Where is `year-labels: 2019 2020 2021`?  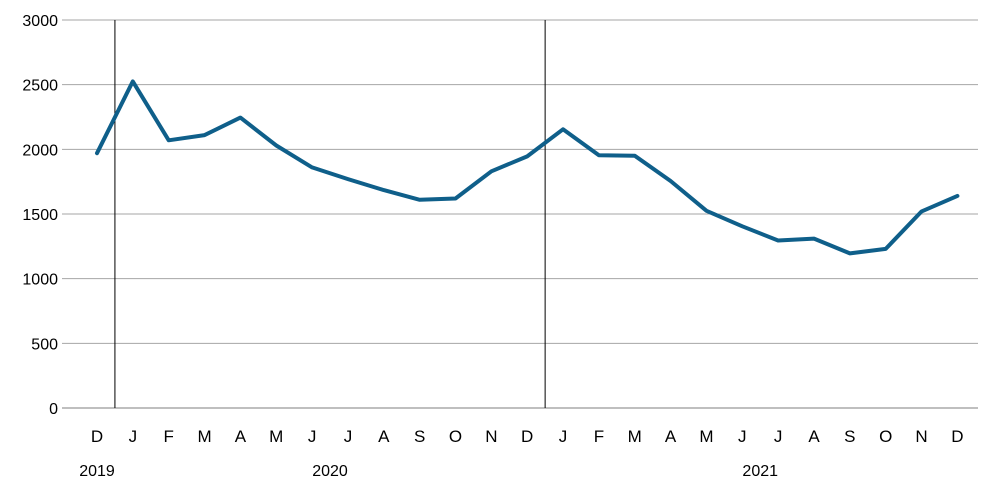 year-labels: 2019 2020 2021 is located at coordinates (428, 471).